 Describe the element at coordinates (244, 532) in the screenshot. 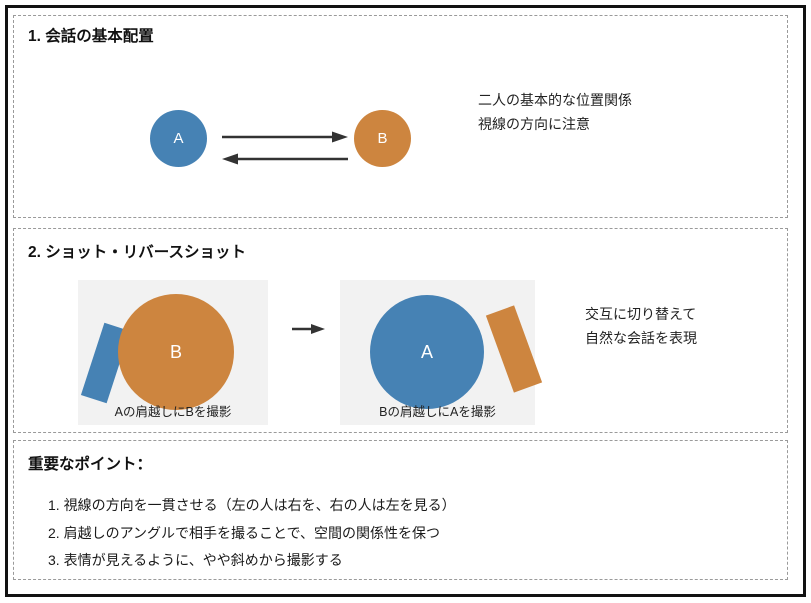

I see `key-point-item: 2. 肩越しのアングルで相手を撮ることで、空間の関係性を保つ` at that location.